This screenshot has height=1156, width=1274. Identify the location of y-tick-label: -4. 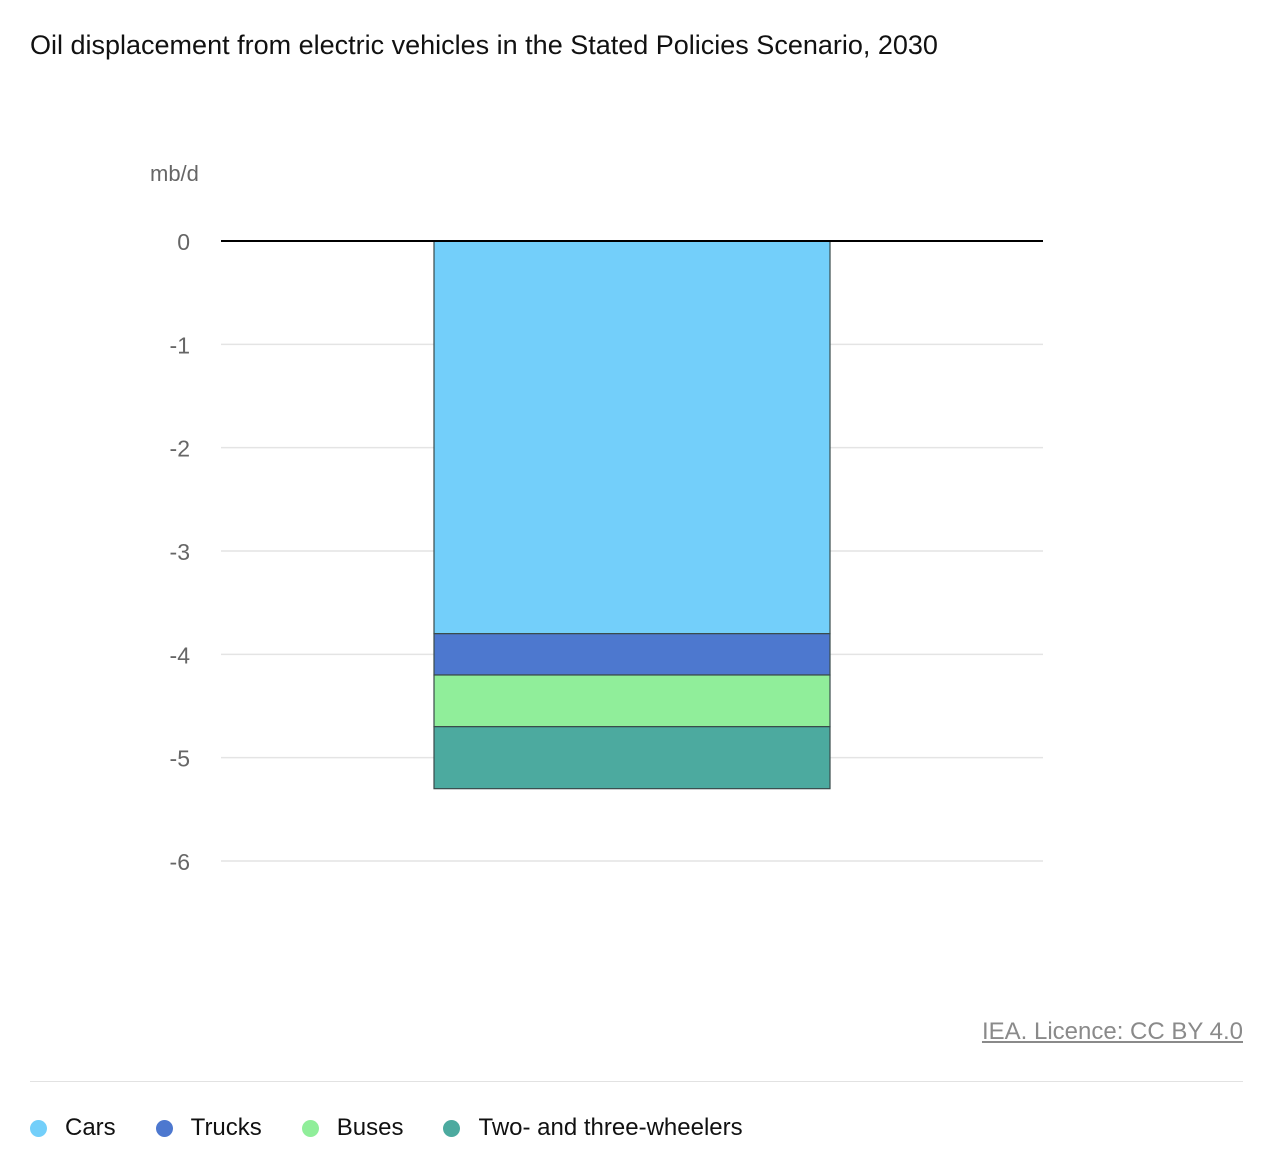
(180, 655).